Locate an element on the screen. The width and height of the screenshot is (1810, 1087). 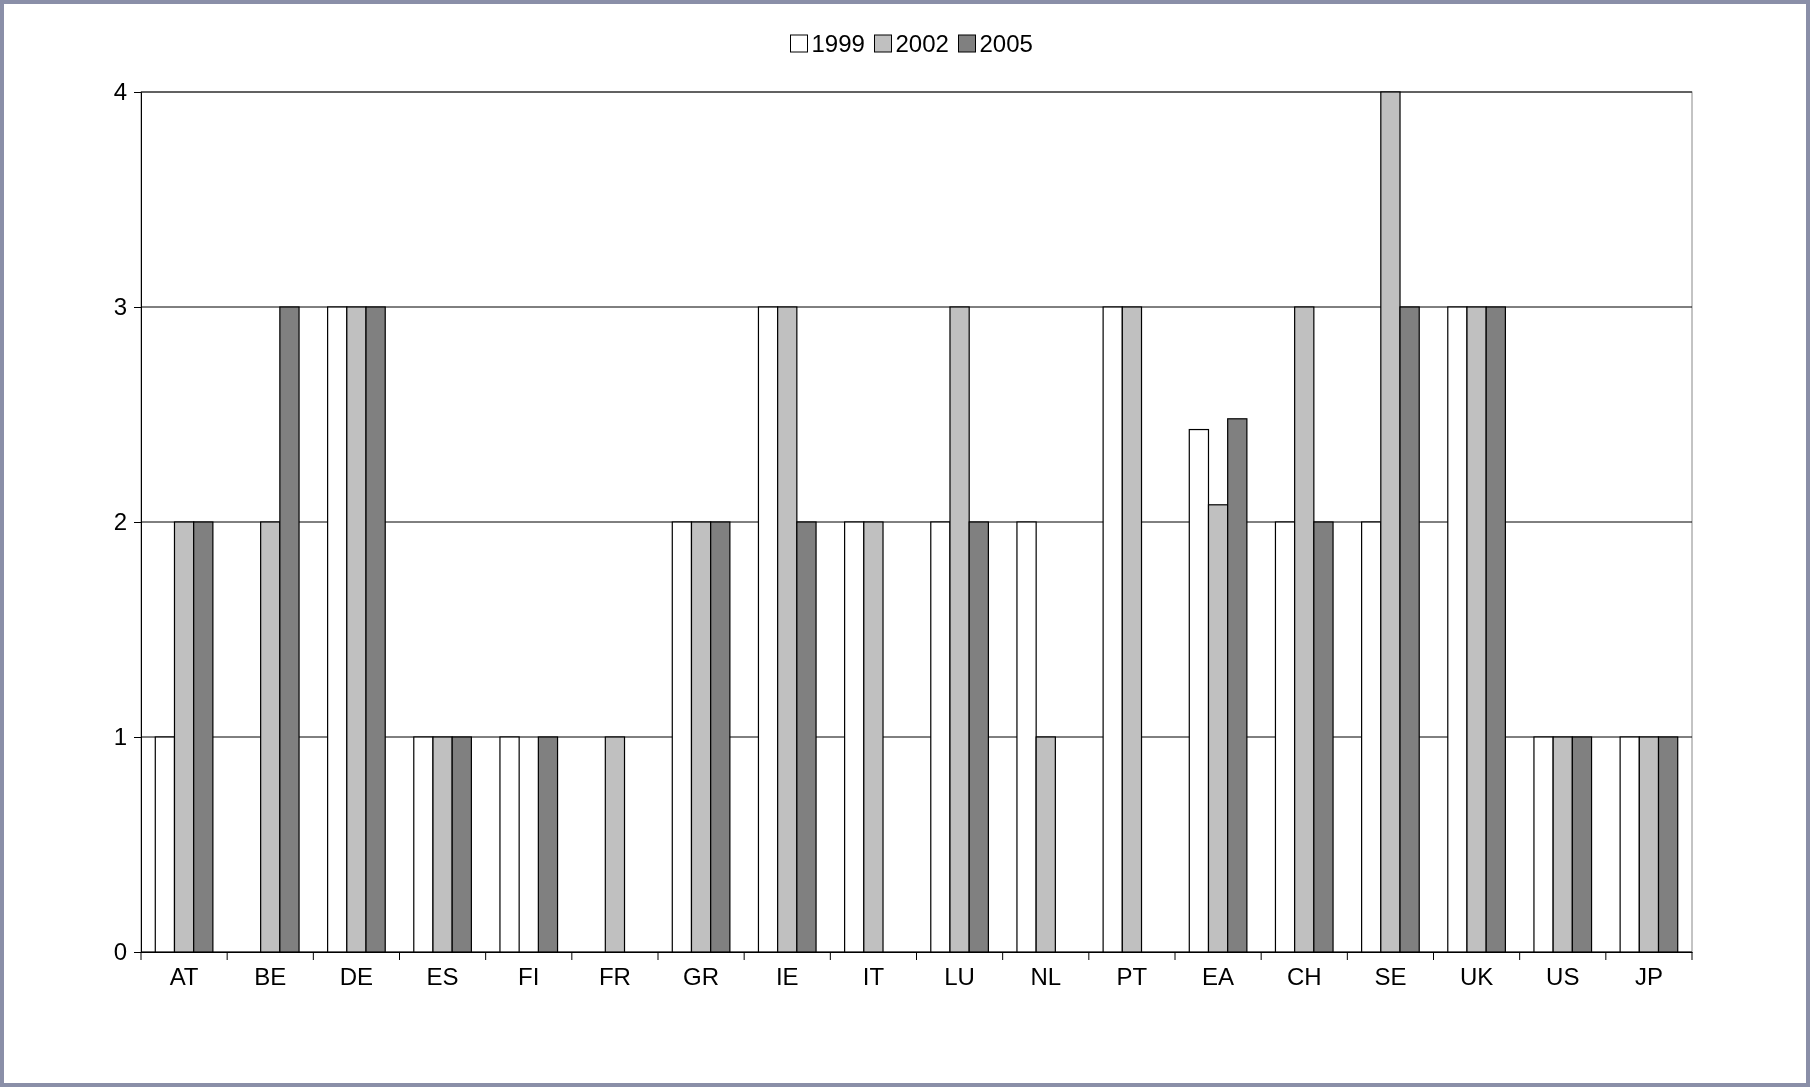
x-tick-label: GR is located at coordinates (701, 977).